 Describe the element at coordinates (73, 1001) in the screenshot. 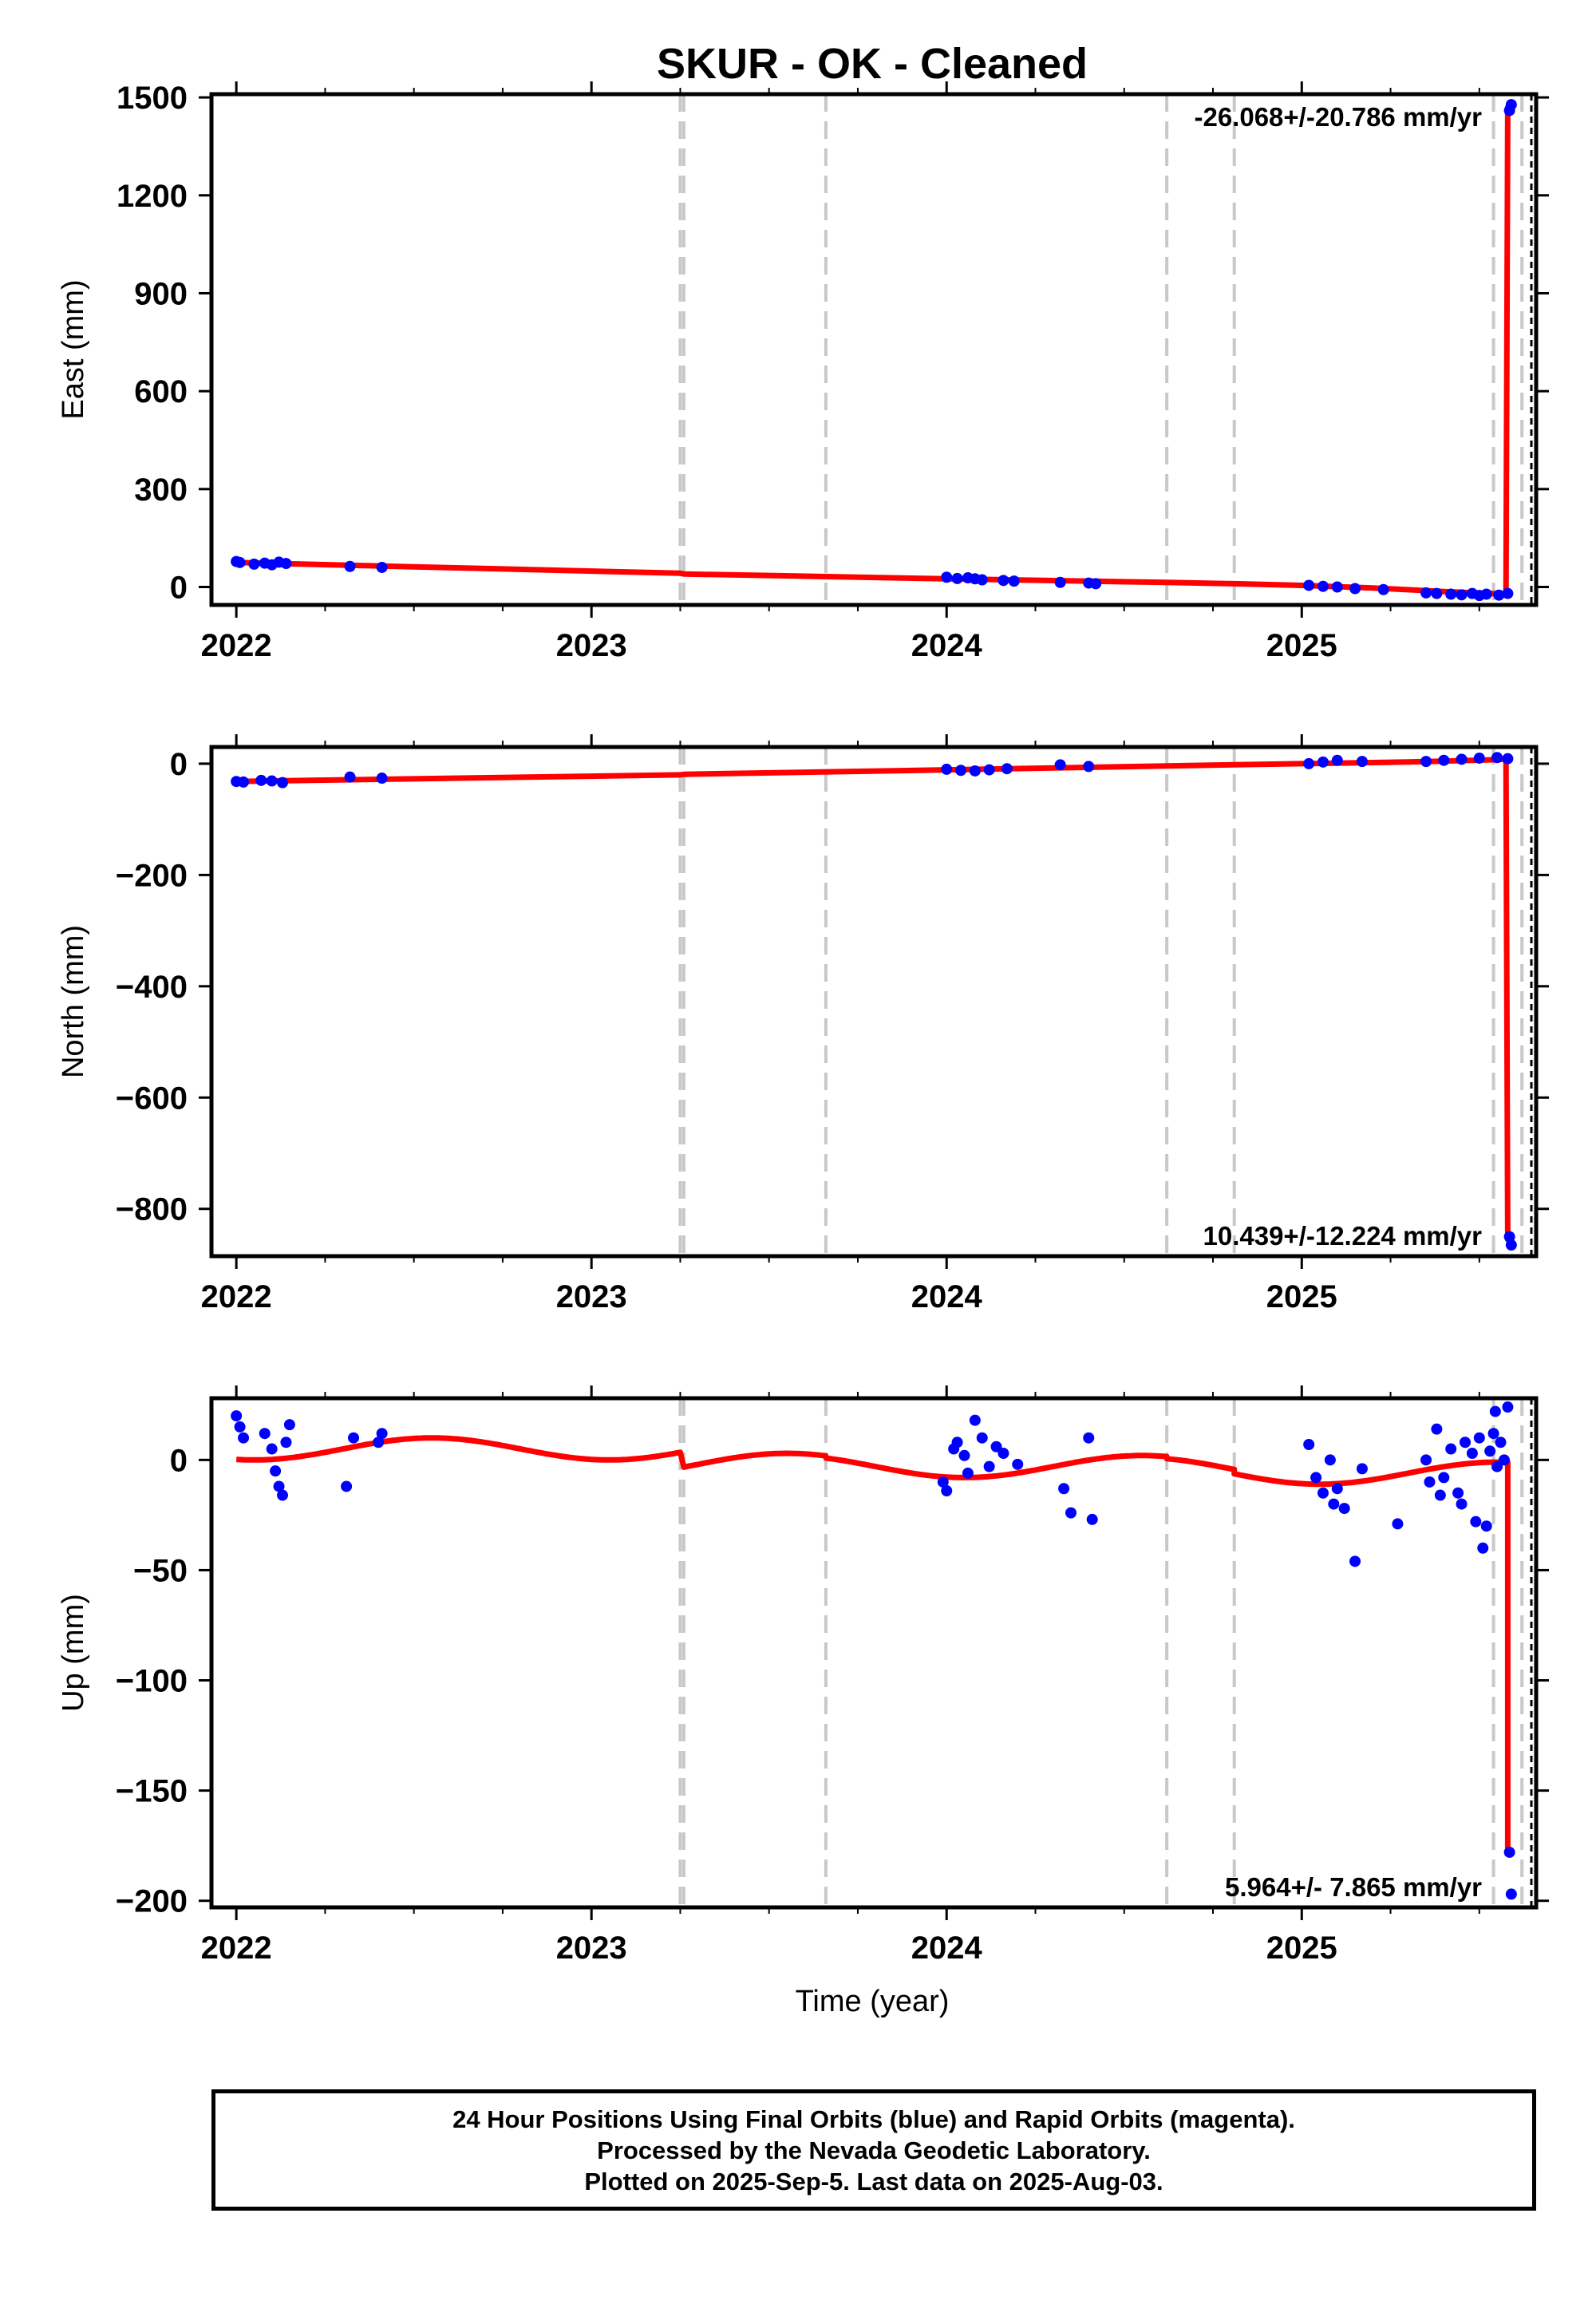

I see `y-axis-label: North (mm)` at that location.